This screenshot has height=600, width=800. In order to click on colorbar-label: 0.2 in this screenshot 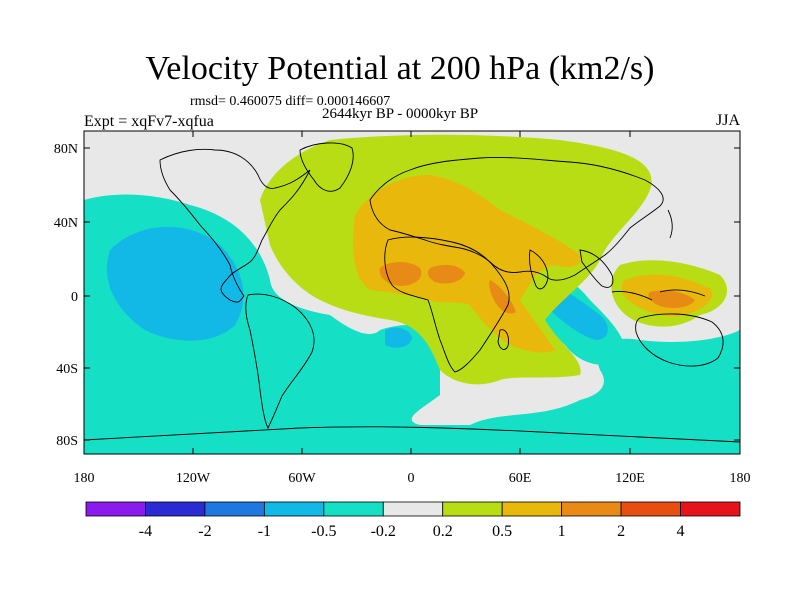, I will do `click(443, 531)`.